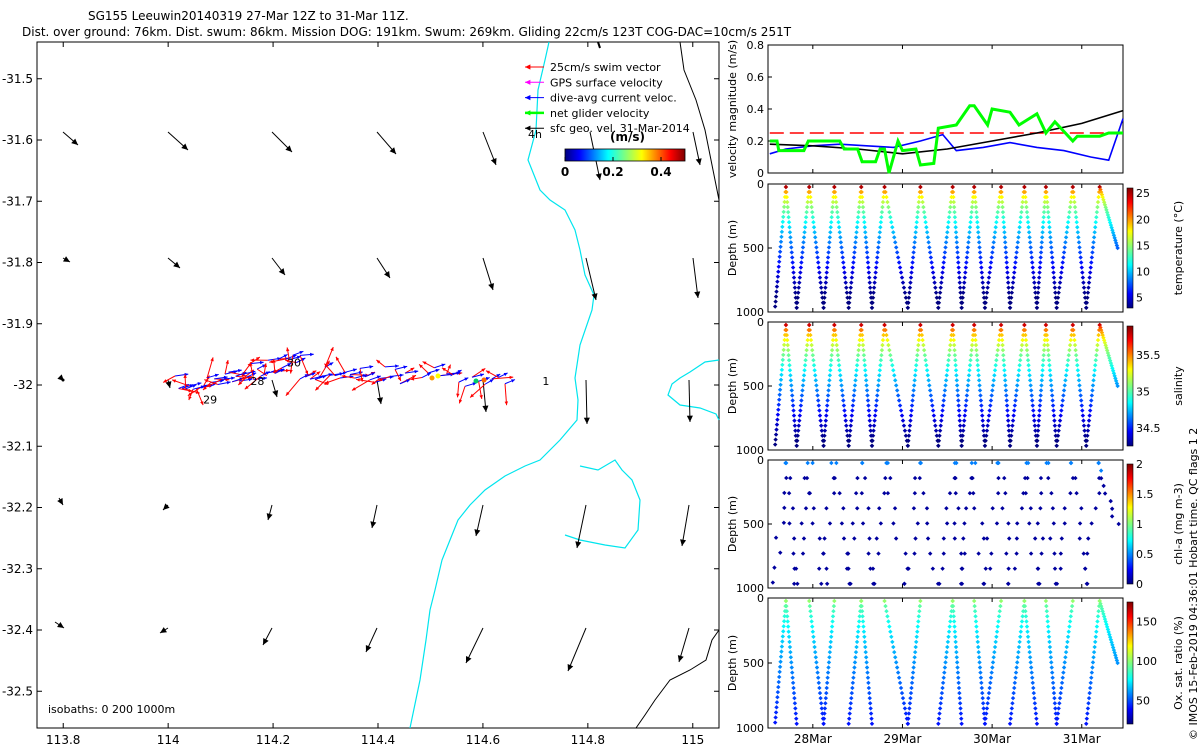  I want to click on dive-avg-current-vector, so click(360, 376).